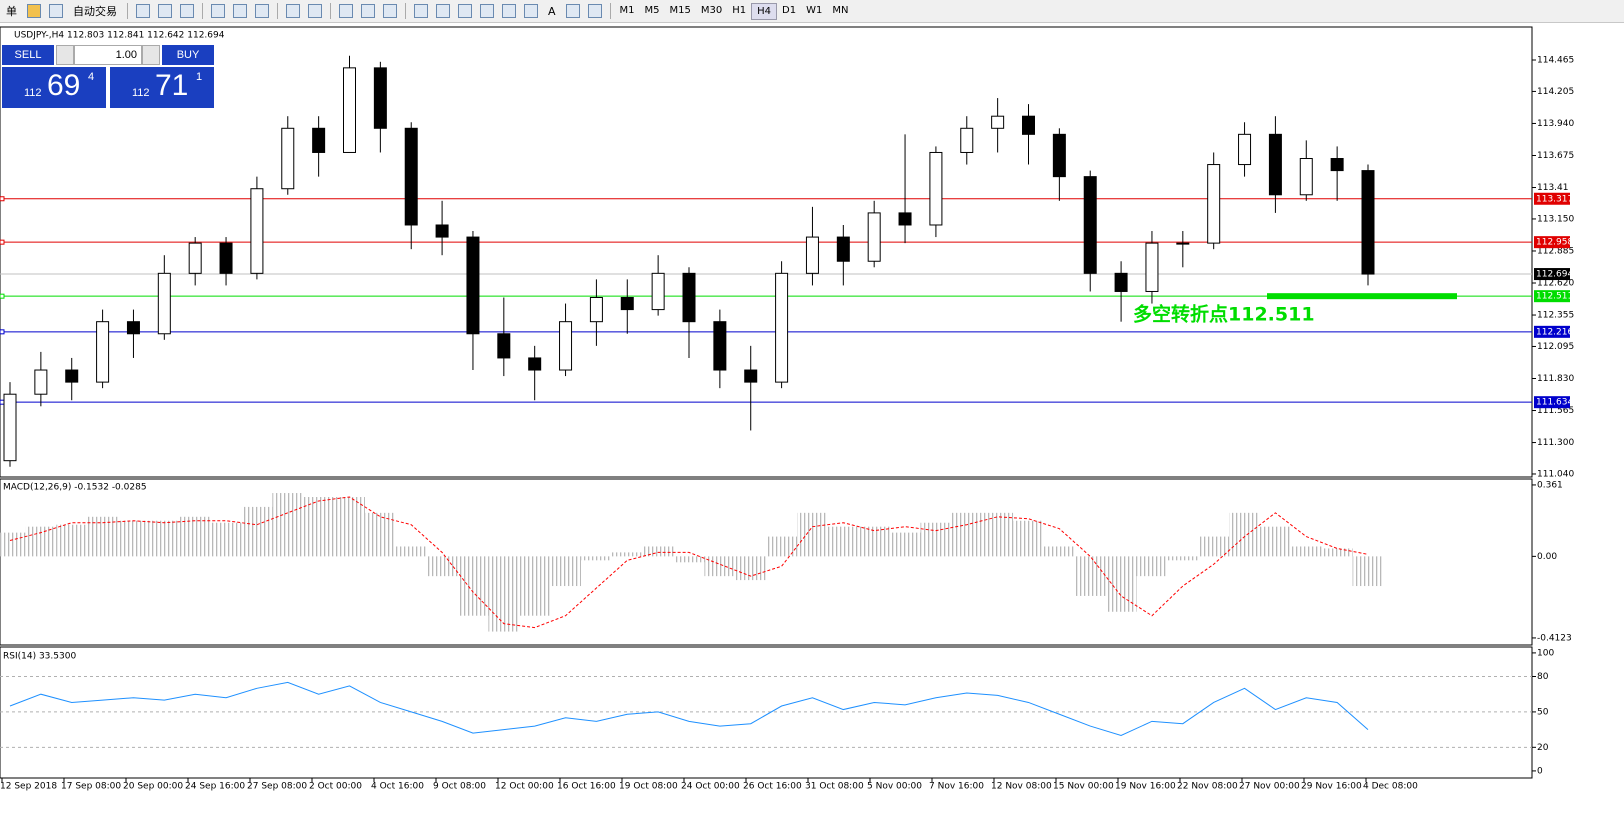  Describe the element at coordinates (764, 11) in the screenshot. I see `period-button: H4` at that location.